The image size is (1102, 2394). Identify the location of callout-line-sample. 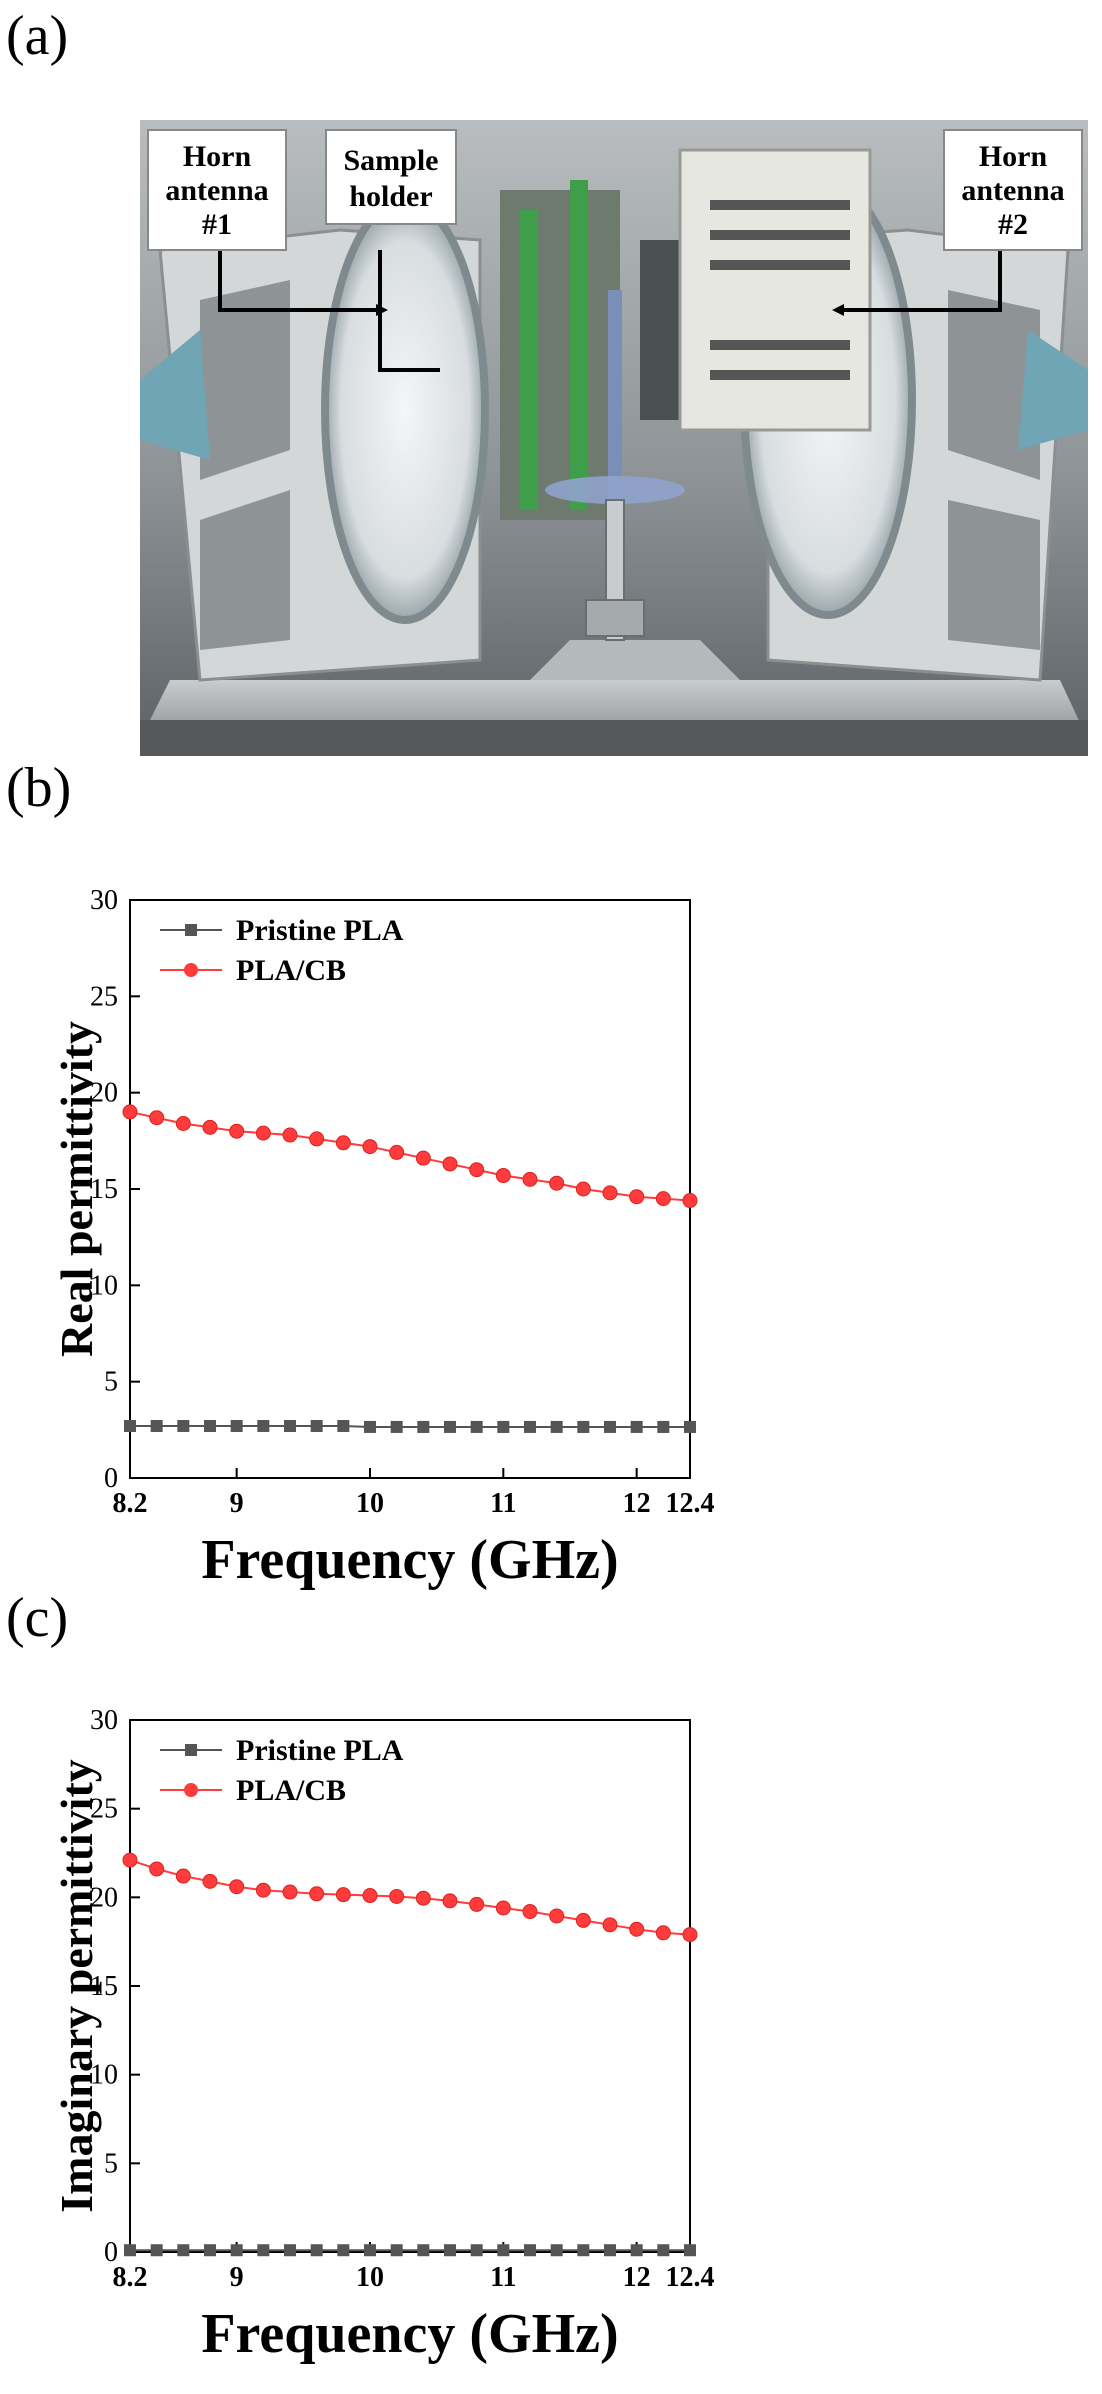
(409, 311).